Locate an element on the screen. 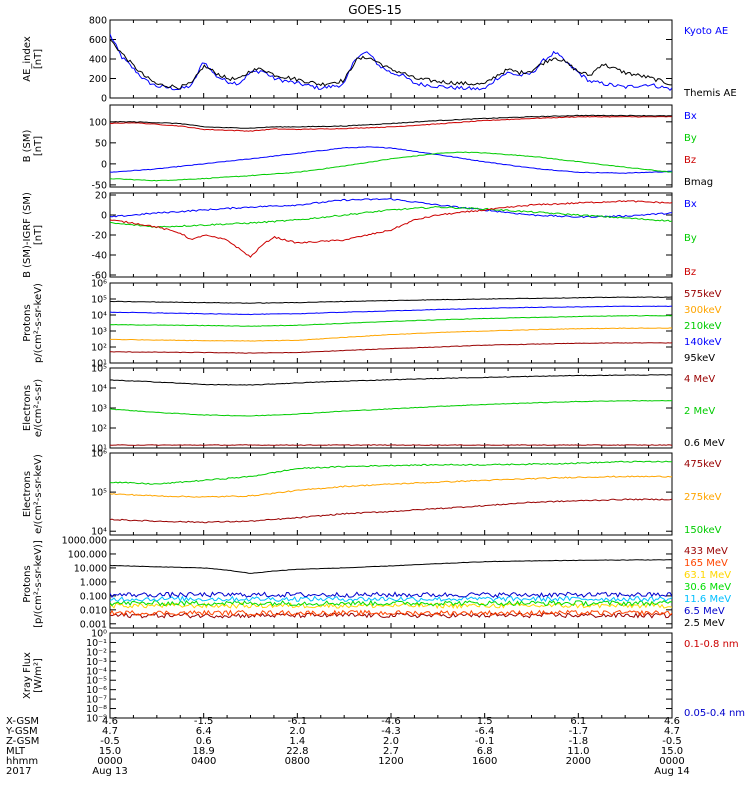 The width and height of the screenshot is (750, 804). legend-entry: 0.6 MeV is located at coordinates (704, 443).